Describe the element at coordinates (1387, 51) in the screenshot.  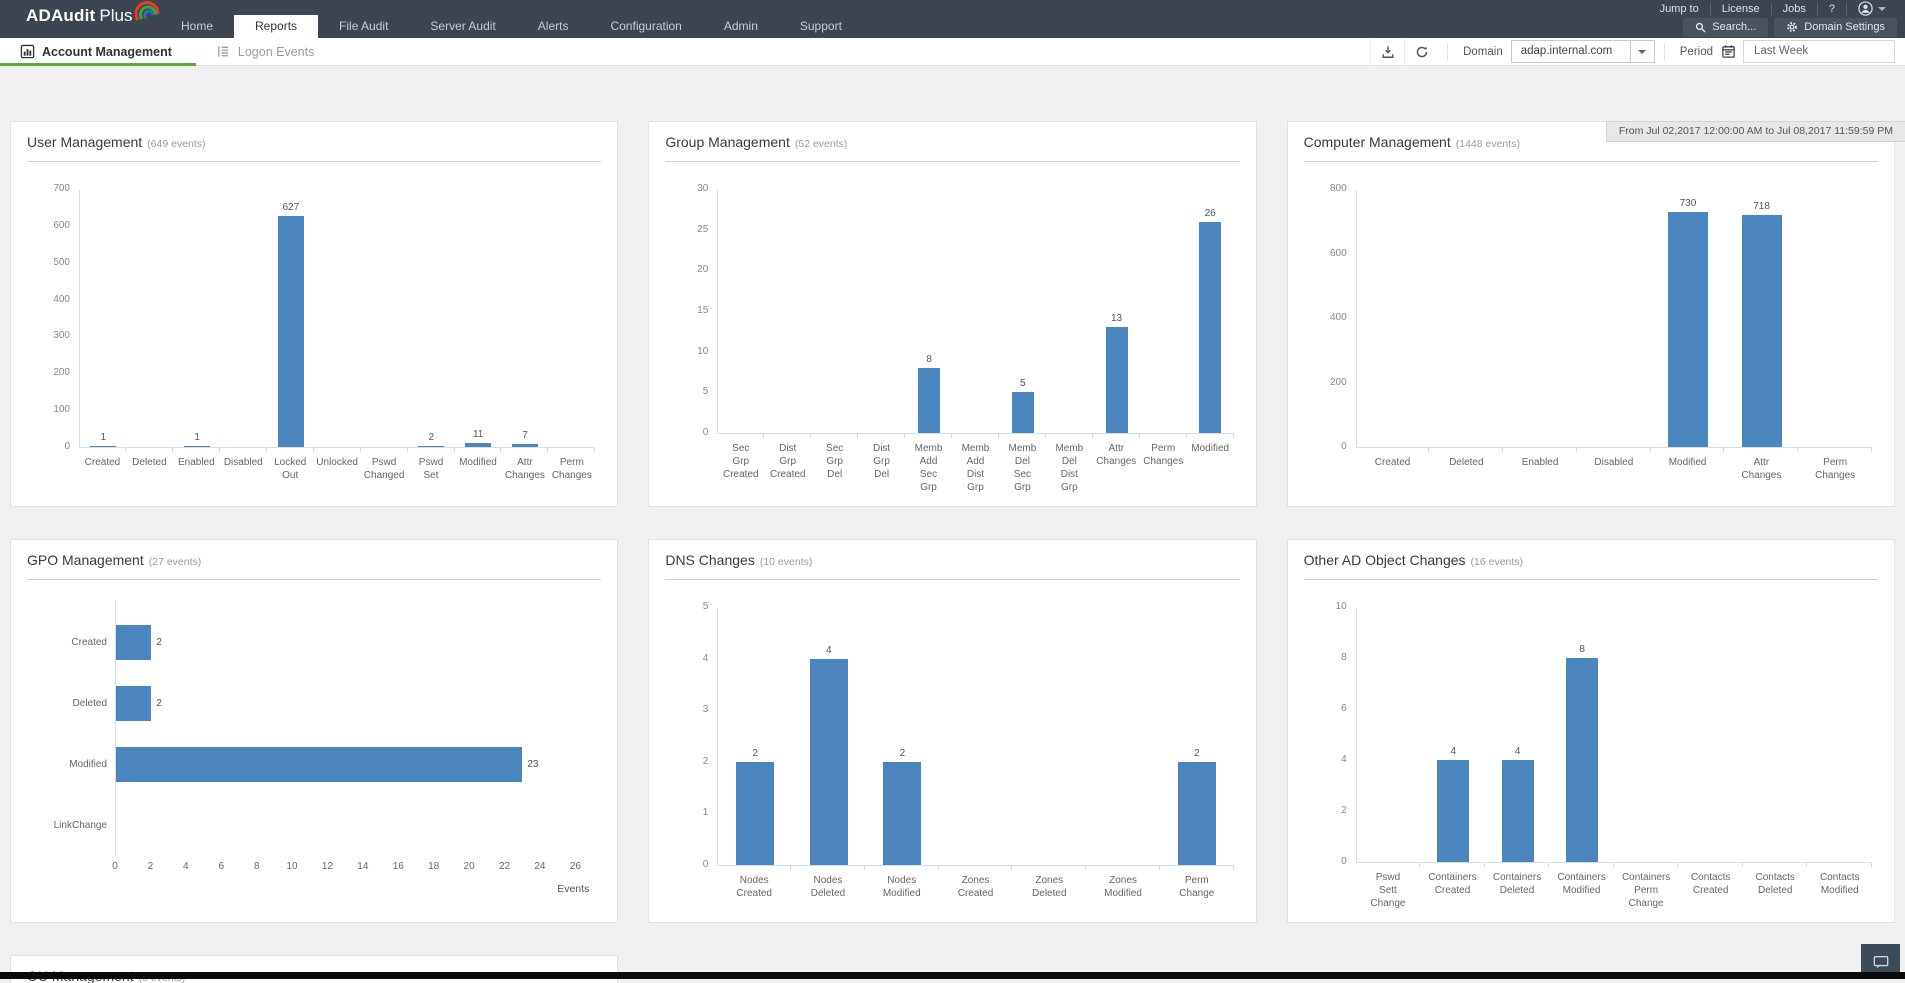
I see `export-button` at that location.